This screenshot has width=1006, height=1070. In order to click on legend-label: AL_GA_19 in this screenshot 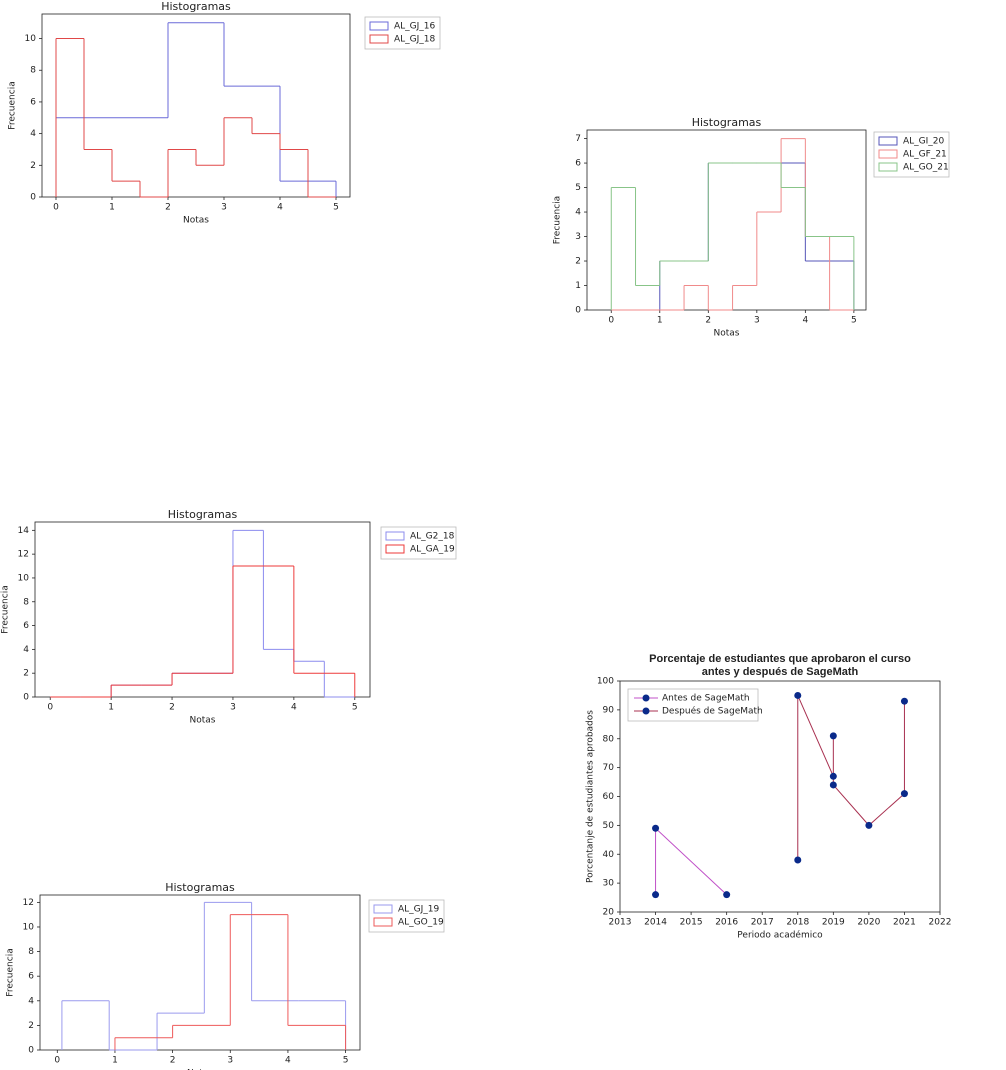, I will do `click(432, 550)`.